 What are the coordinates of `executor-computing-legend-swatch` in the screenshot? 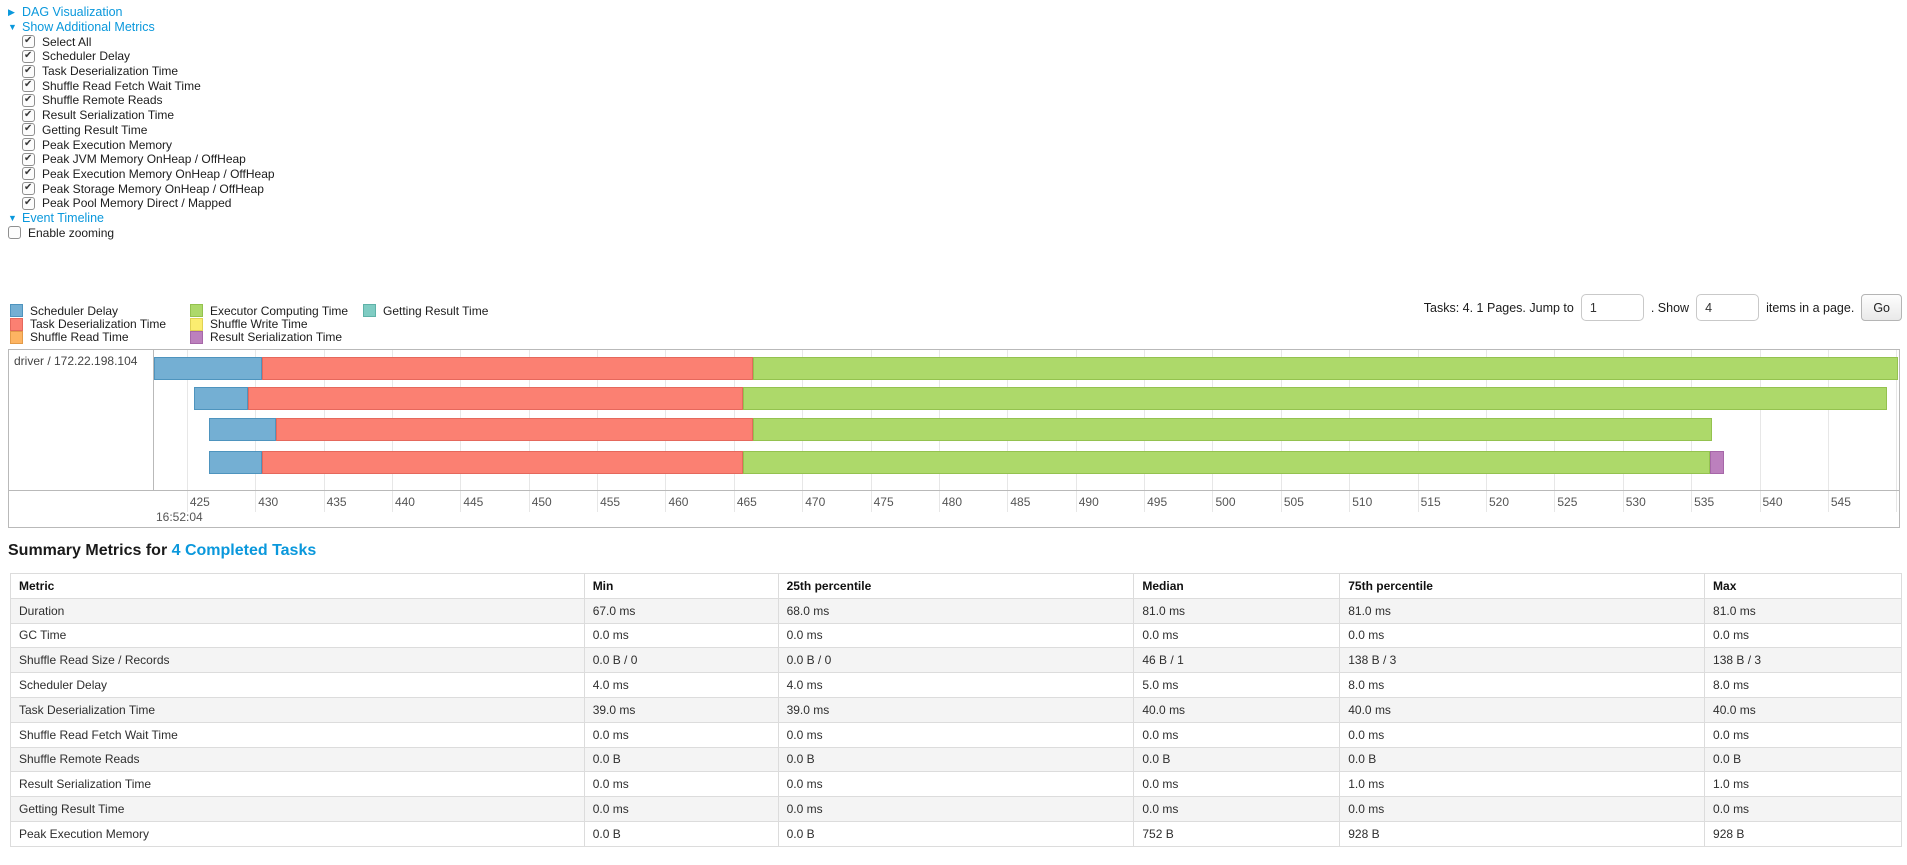 It's located at (196, 311).